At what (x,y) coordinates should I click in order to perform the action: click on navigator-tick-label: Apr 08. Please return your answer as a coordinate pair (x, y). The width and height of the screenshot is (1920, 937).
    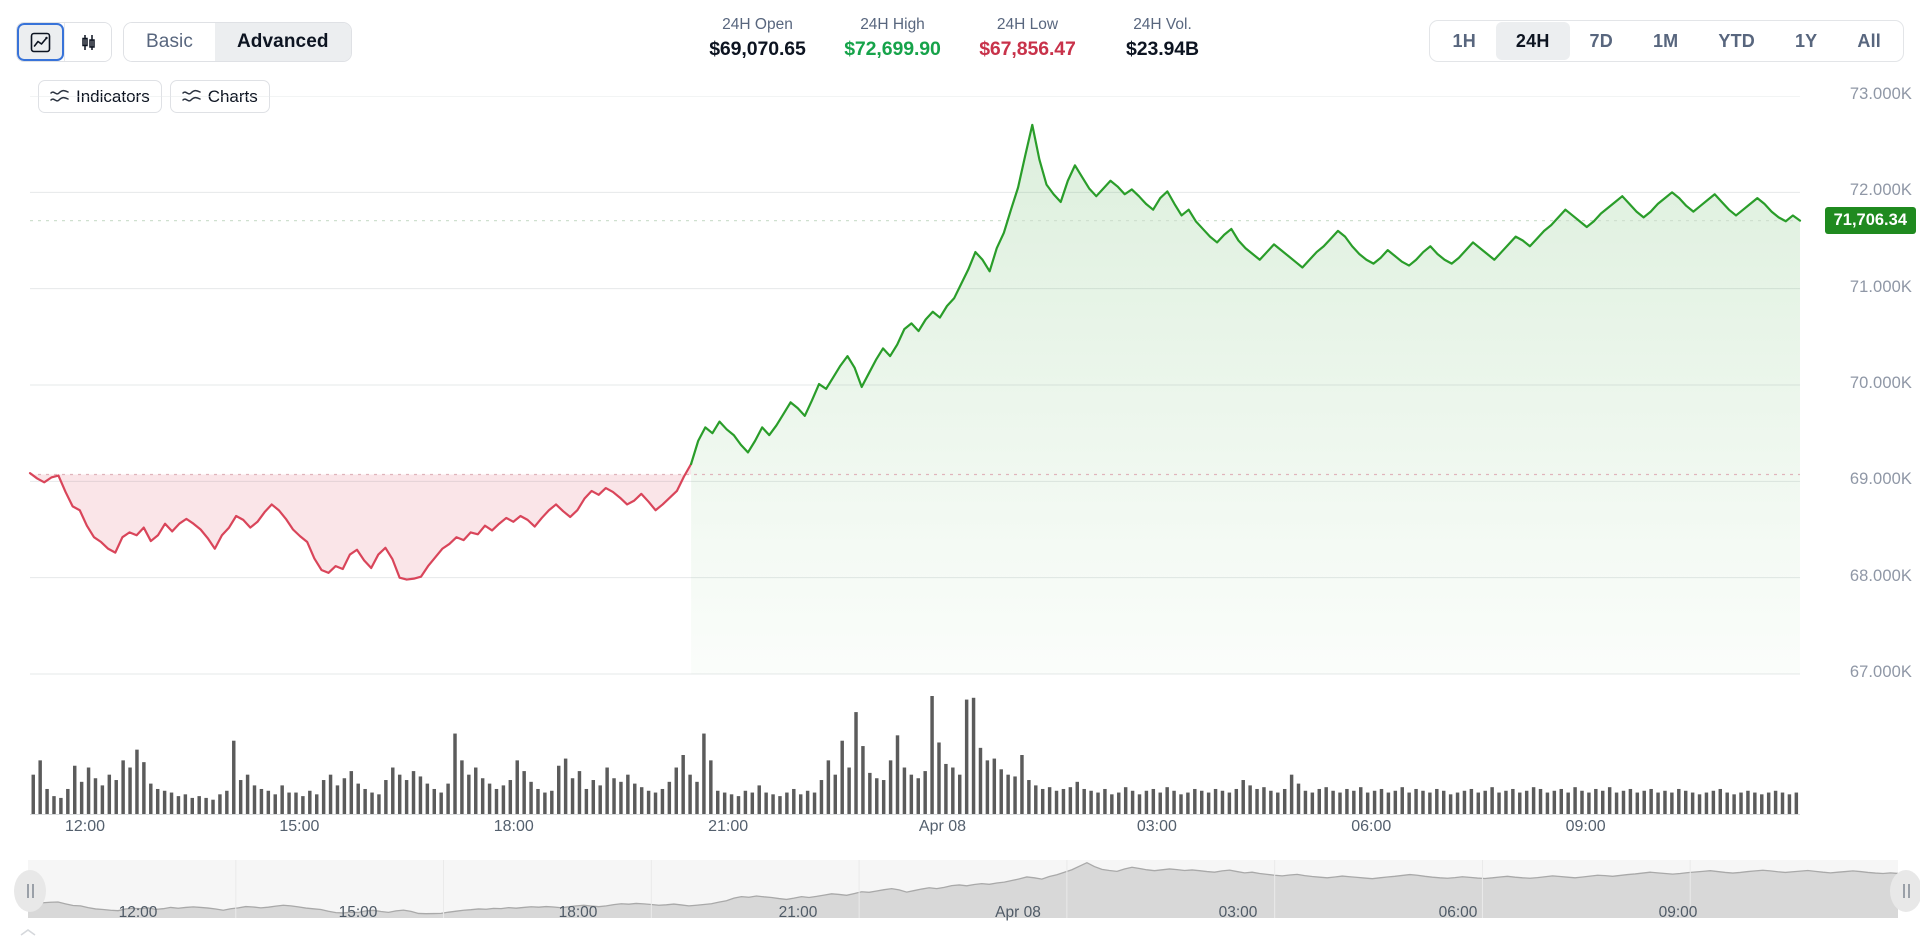
    Looking at the image, I should click on (1018, 912).